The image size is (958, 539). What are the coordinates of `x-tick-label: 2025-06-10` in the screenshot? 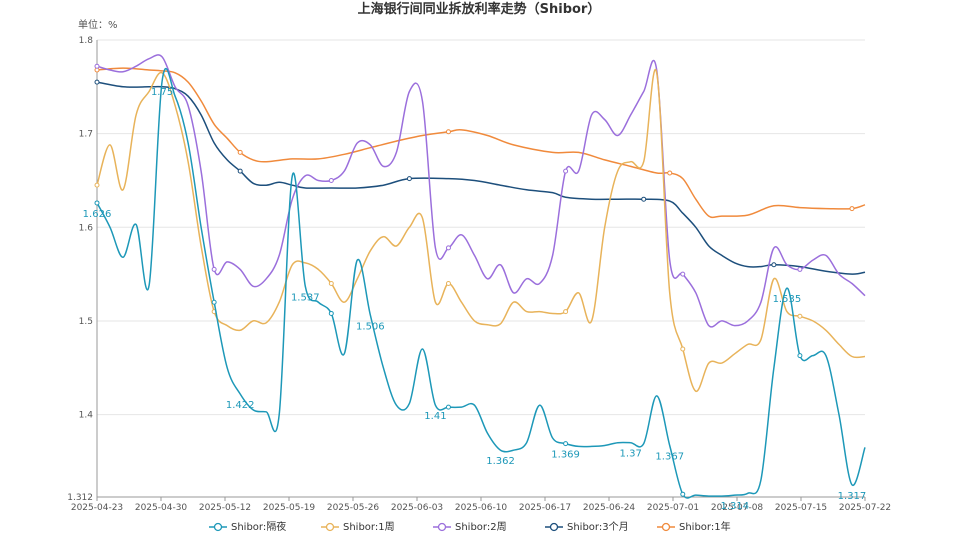 It's located at (481, 508).